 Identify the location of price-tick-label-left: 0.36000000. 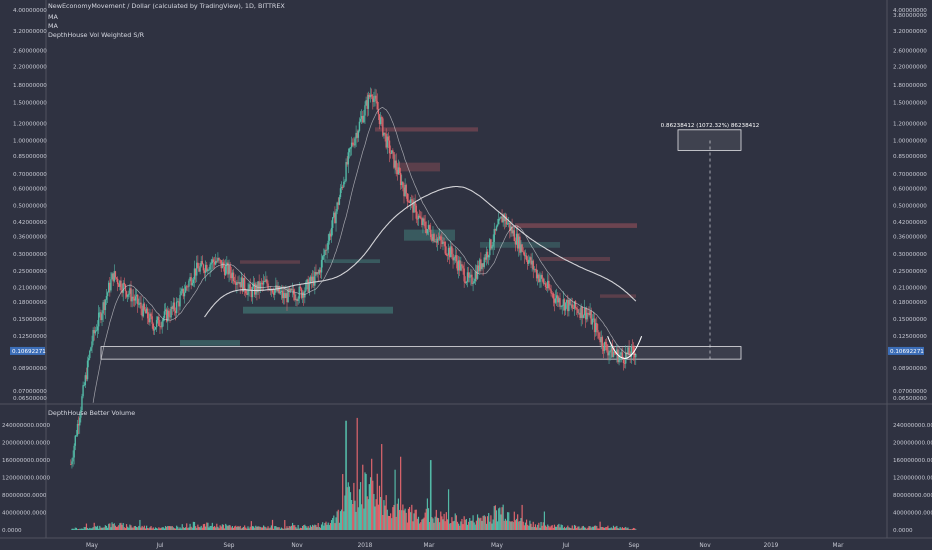
(30, 238).